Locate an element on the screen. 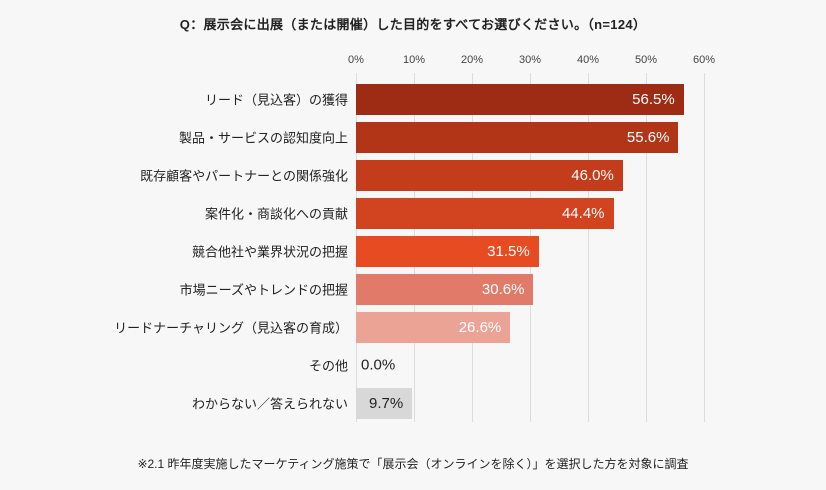 The height and width of the screenshot is (490, 826). x-axis-tick: 20% is located at coordinates (471, 60).